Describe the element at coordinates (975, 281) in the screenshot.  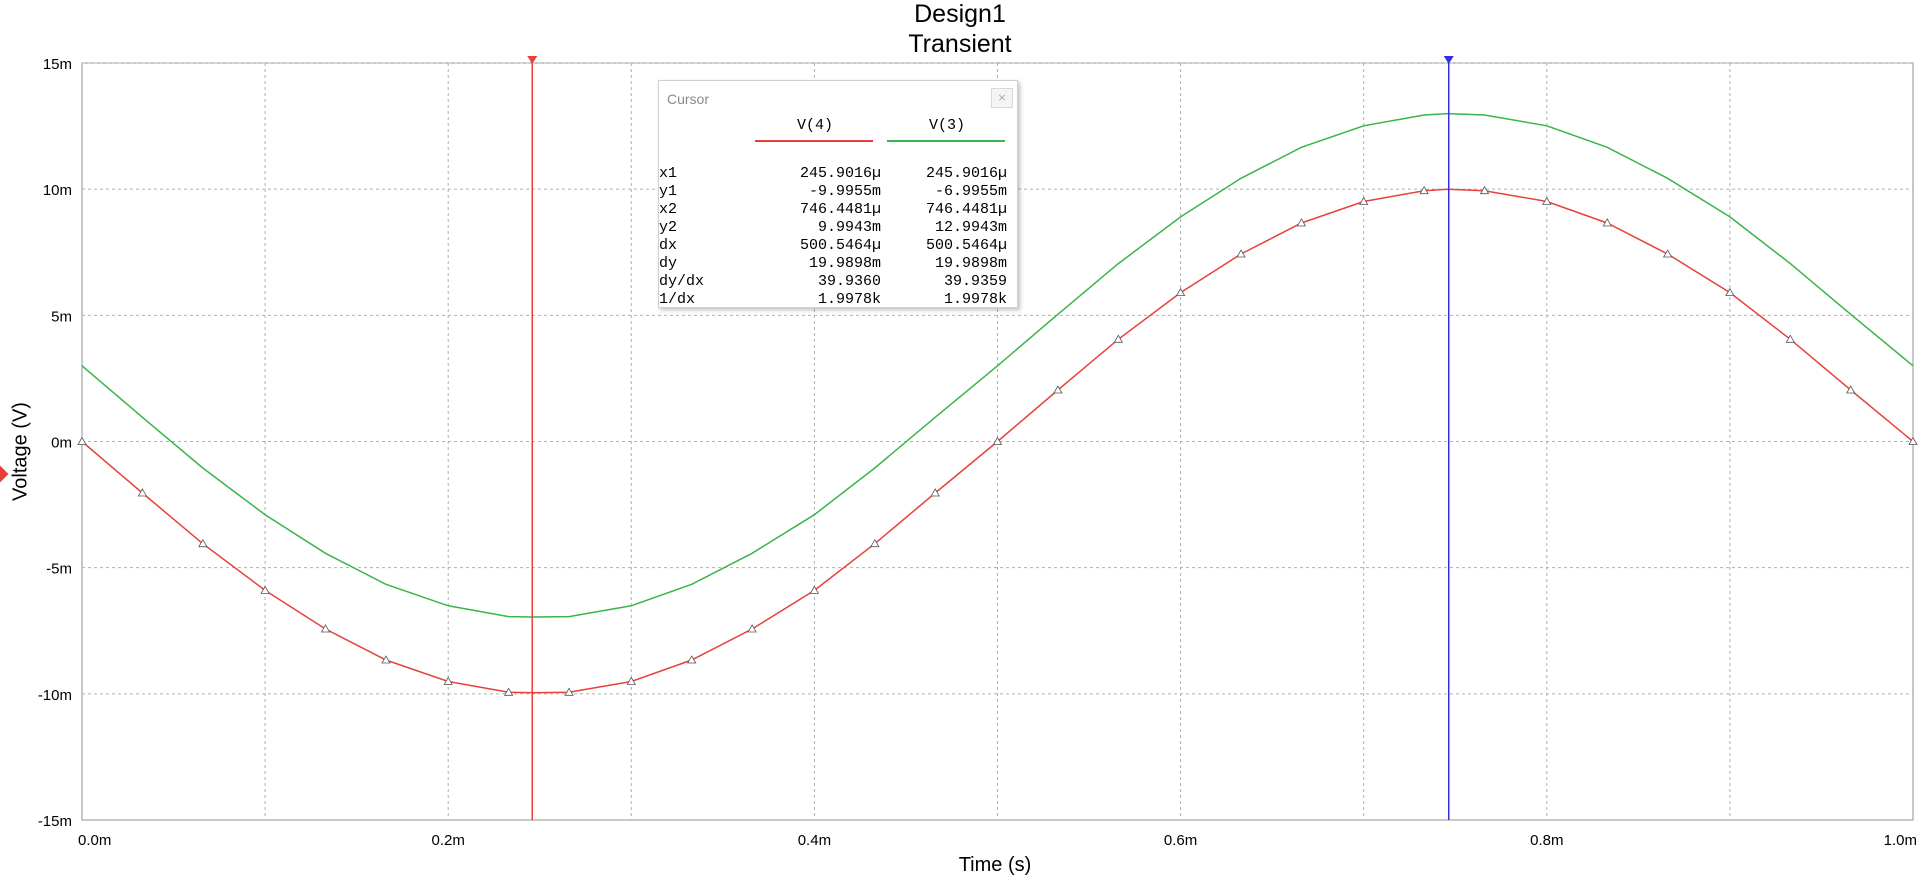
I see `readout-value-v3: 39.9359` at that location.